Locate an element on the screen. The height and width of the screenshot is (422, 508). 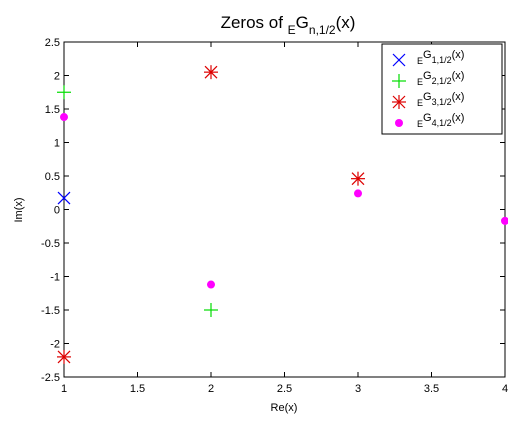
legend-item-4: EG4,1/2(x) is located at coordinates (429, 120).